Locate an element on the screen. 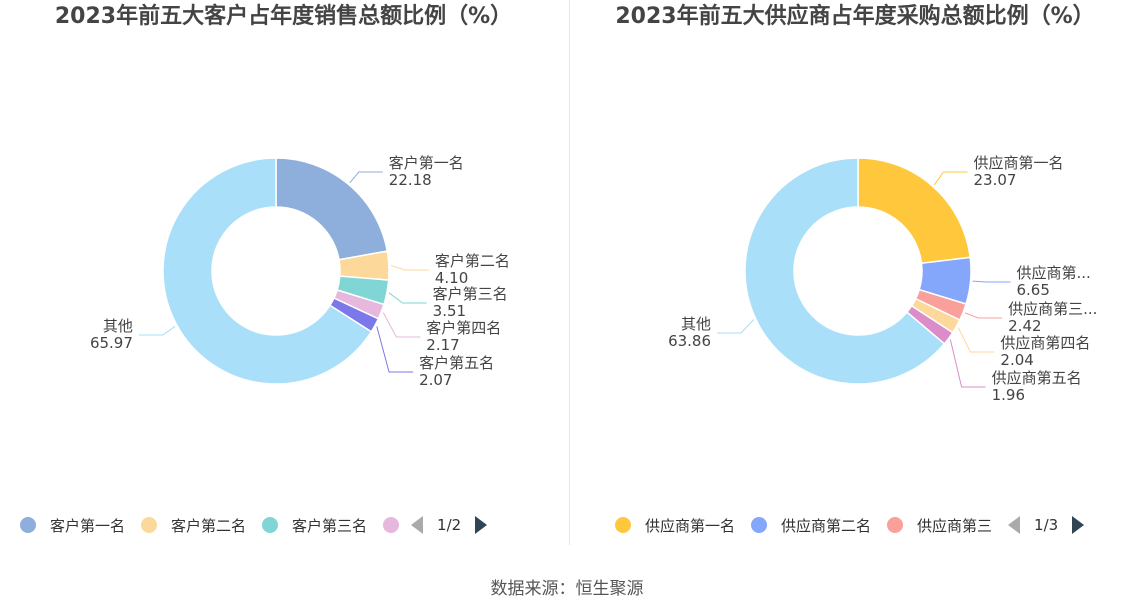  legend-label: 客户第二名 is located at coordinates (209, 525).